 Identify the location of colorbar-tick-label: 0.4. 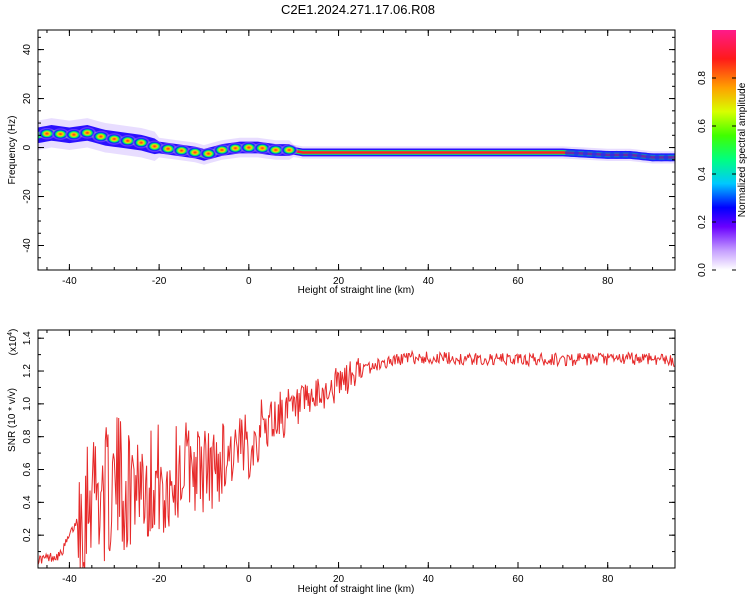
(702, 174).